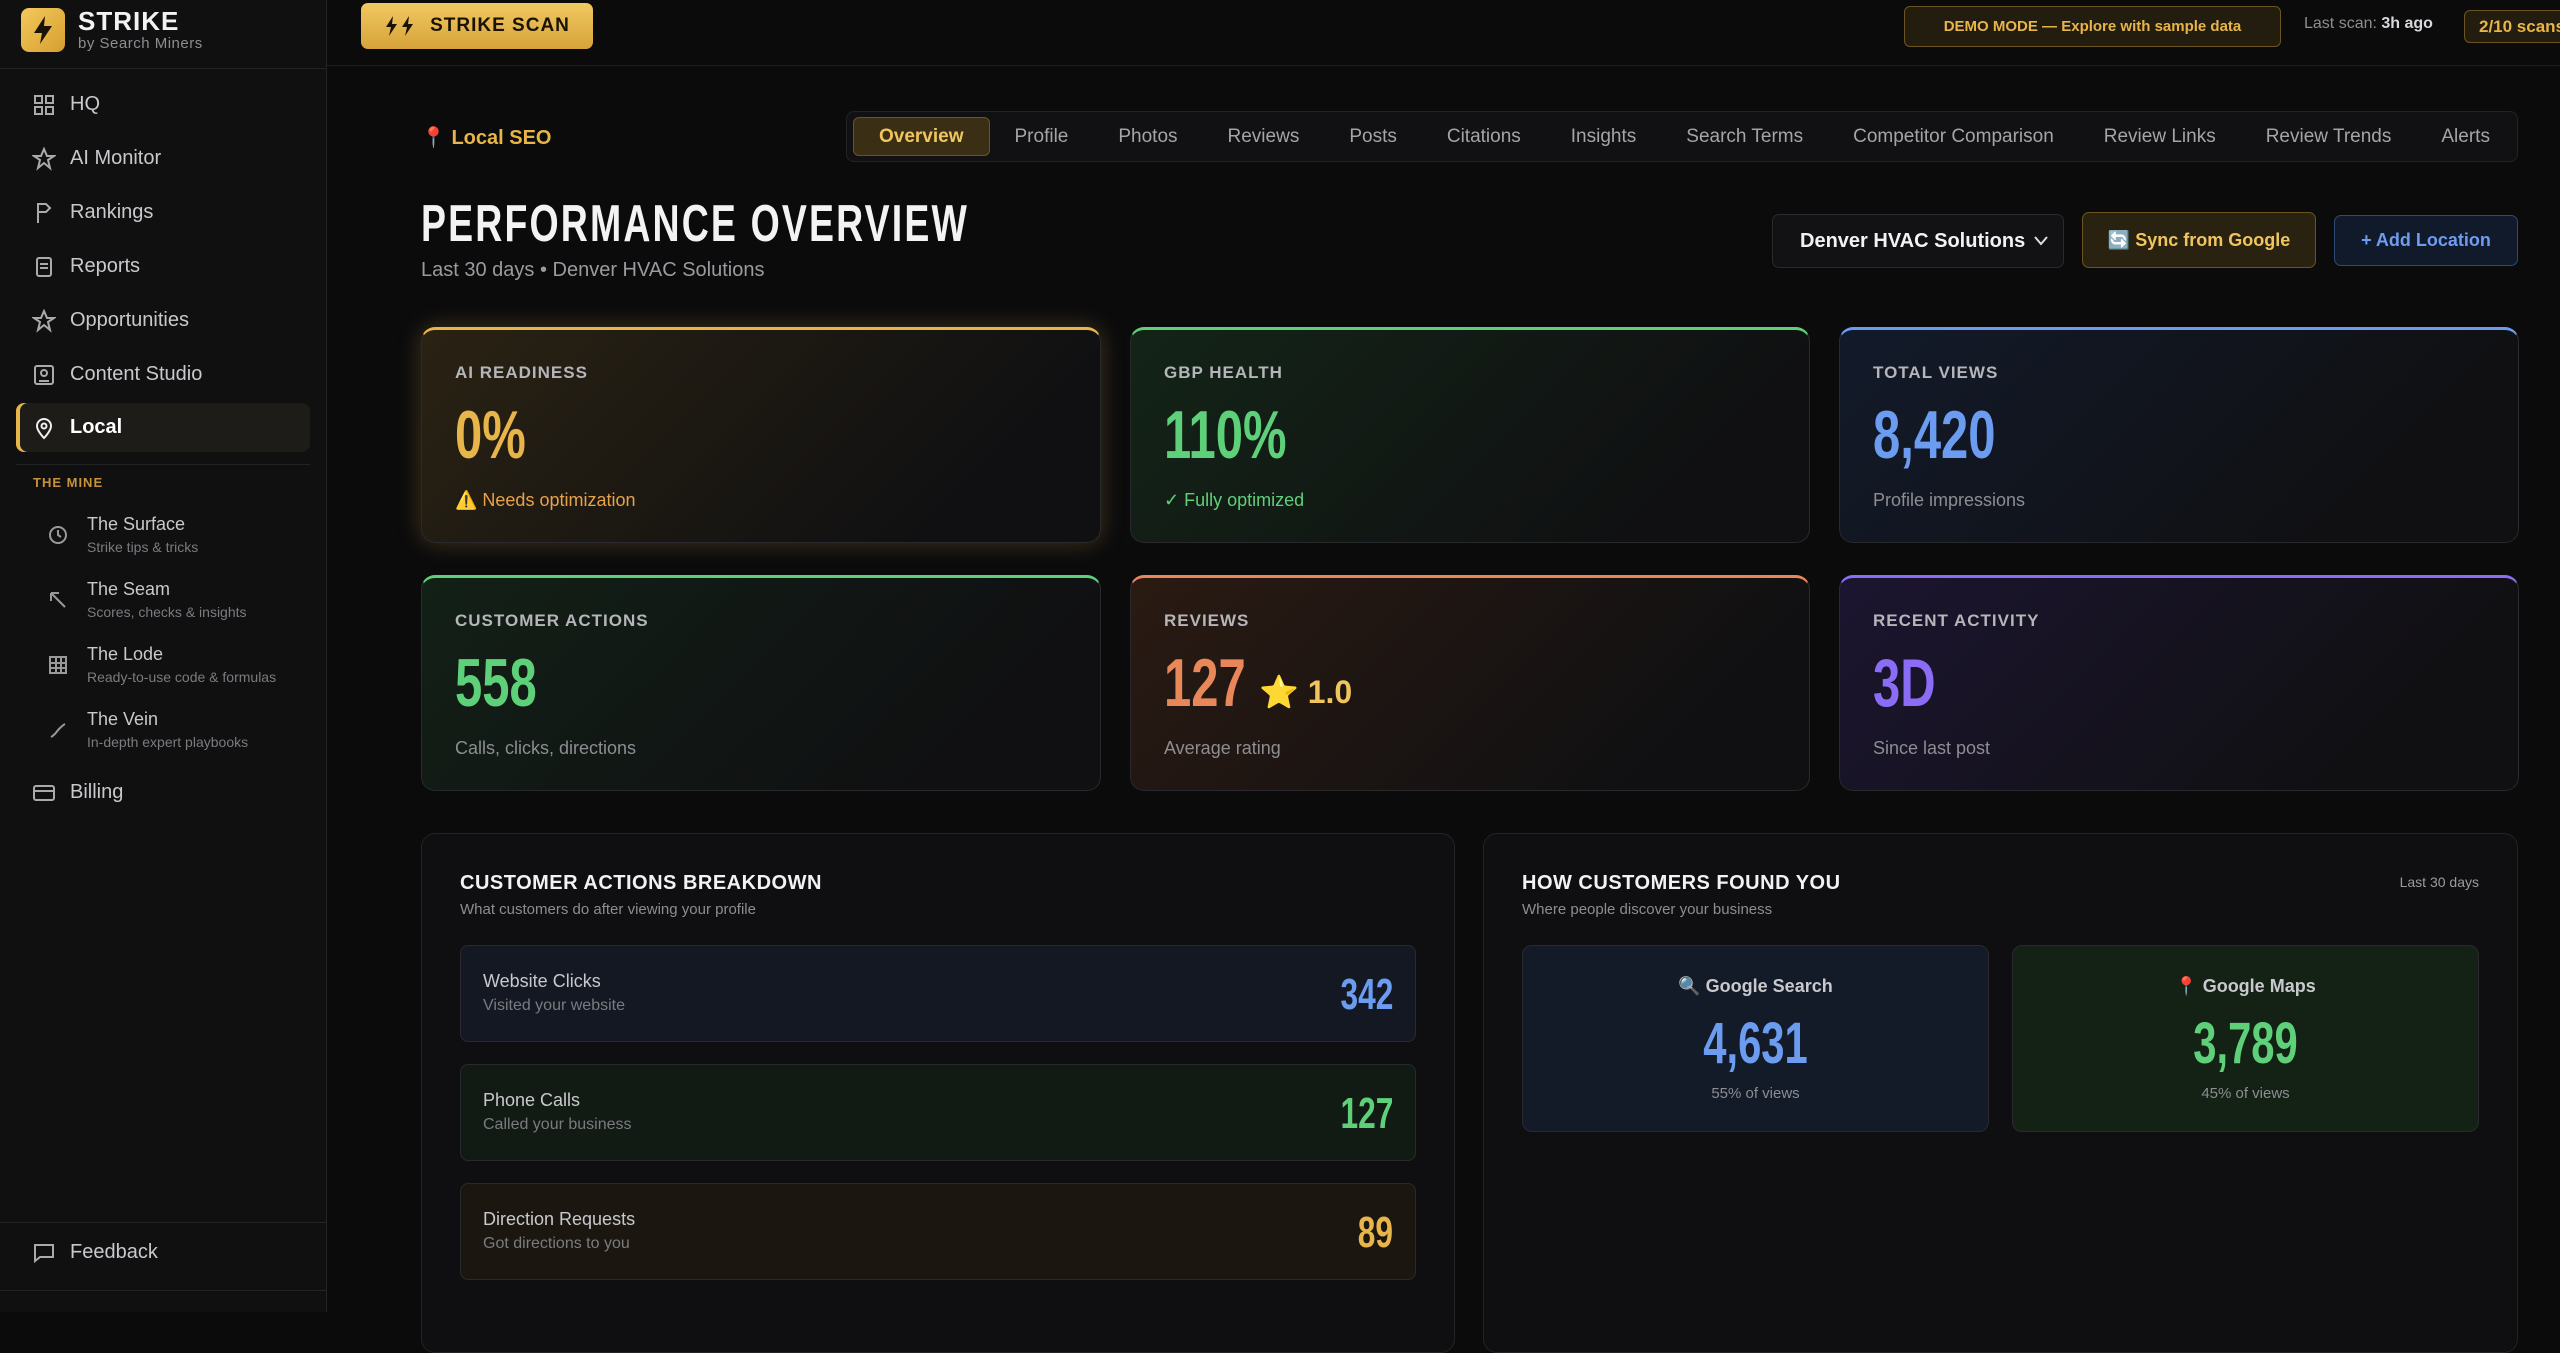 Image resolution: width=2560 pixels, height=1353 pixels. What do you see at coordinates (1373, 136) in the screenshot?
I see `tab: Posts` at bounding box center [1373, 136].